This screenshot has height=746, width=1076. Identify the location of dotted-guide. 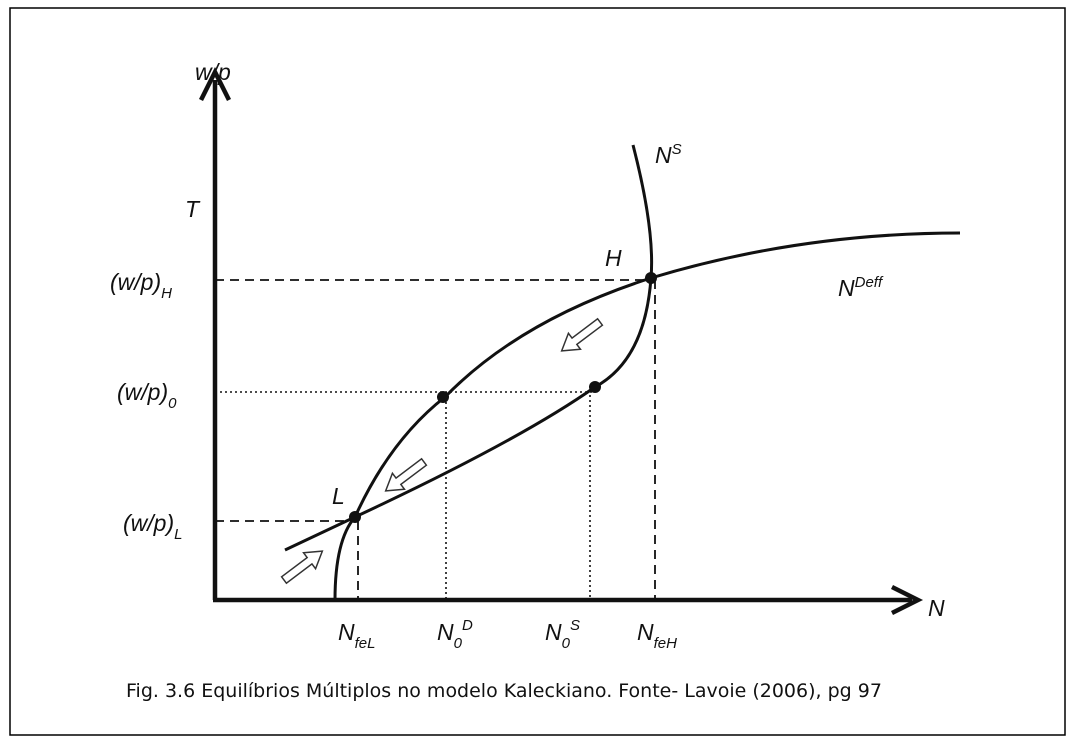
(405, 495).